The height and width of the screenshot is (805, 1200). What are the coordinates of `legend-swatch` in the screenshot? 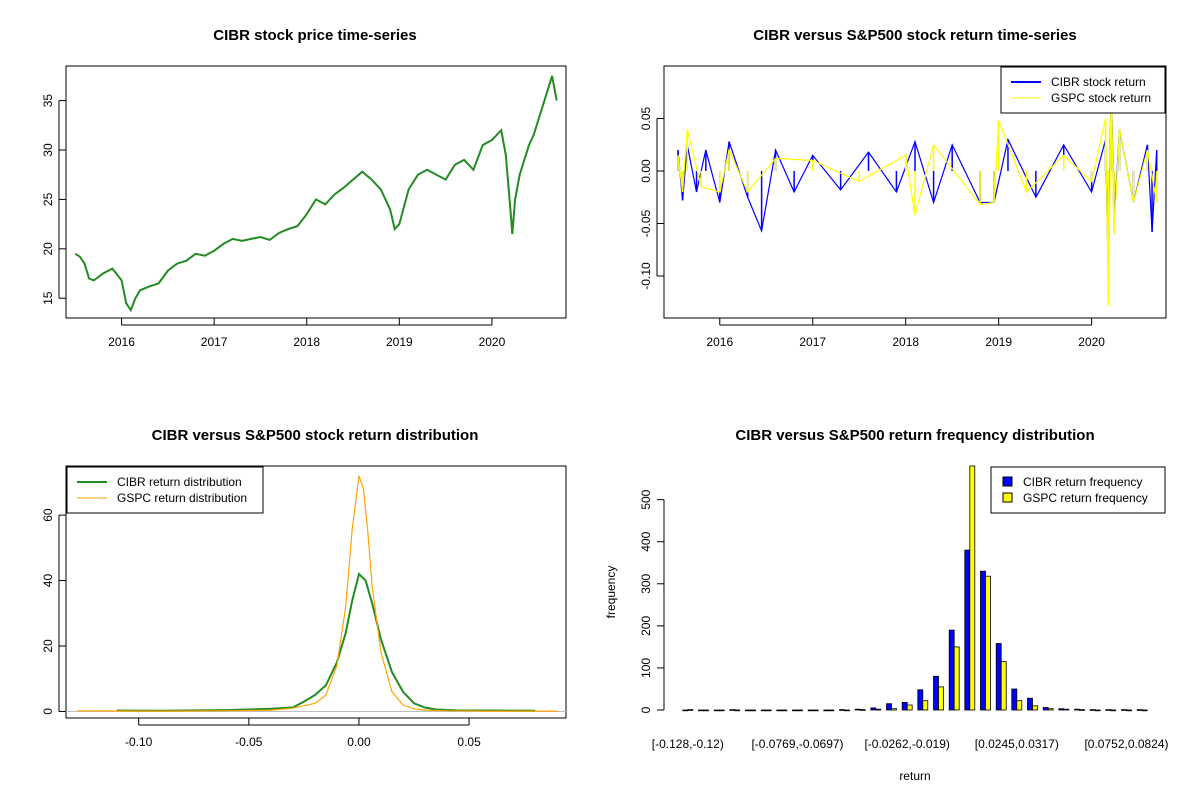 It's located at (1007, 497).